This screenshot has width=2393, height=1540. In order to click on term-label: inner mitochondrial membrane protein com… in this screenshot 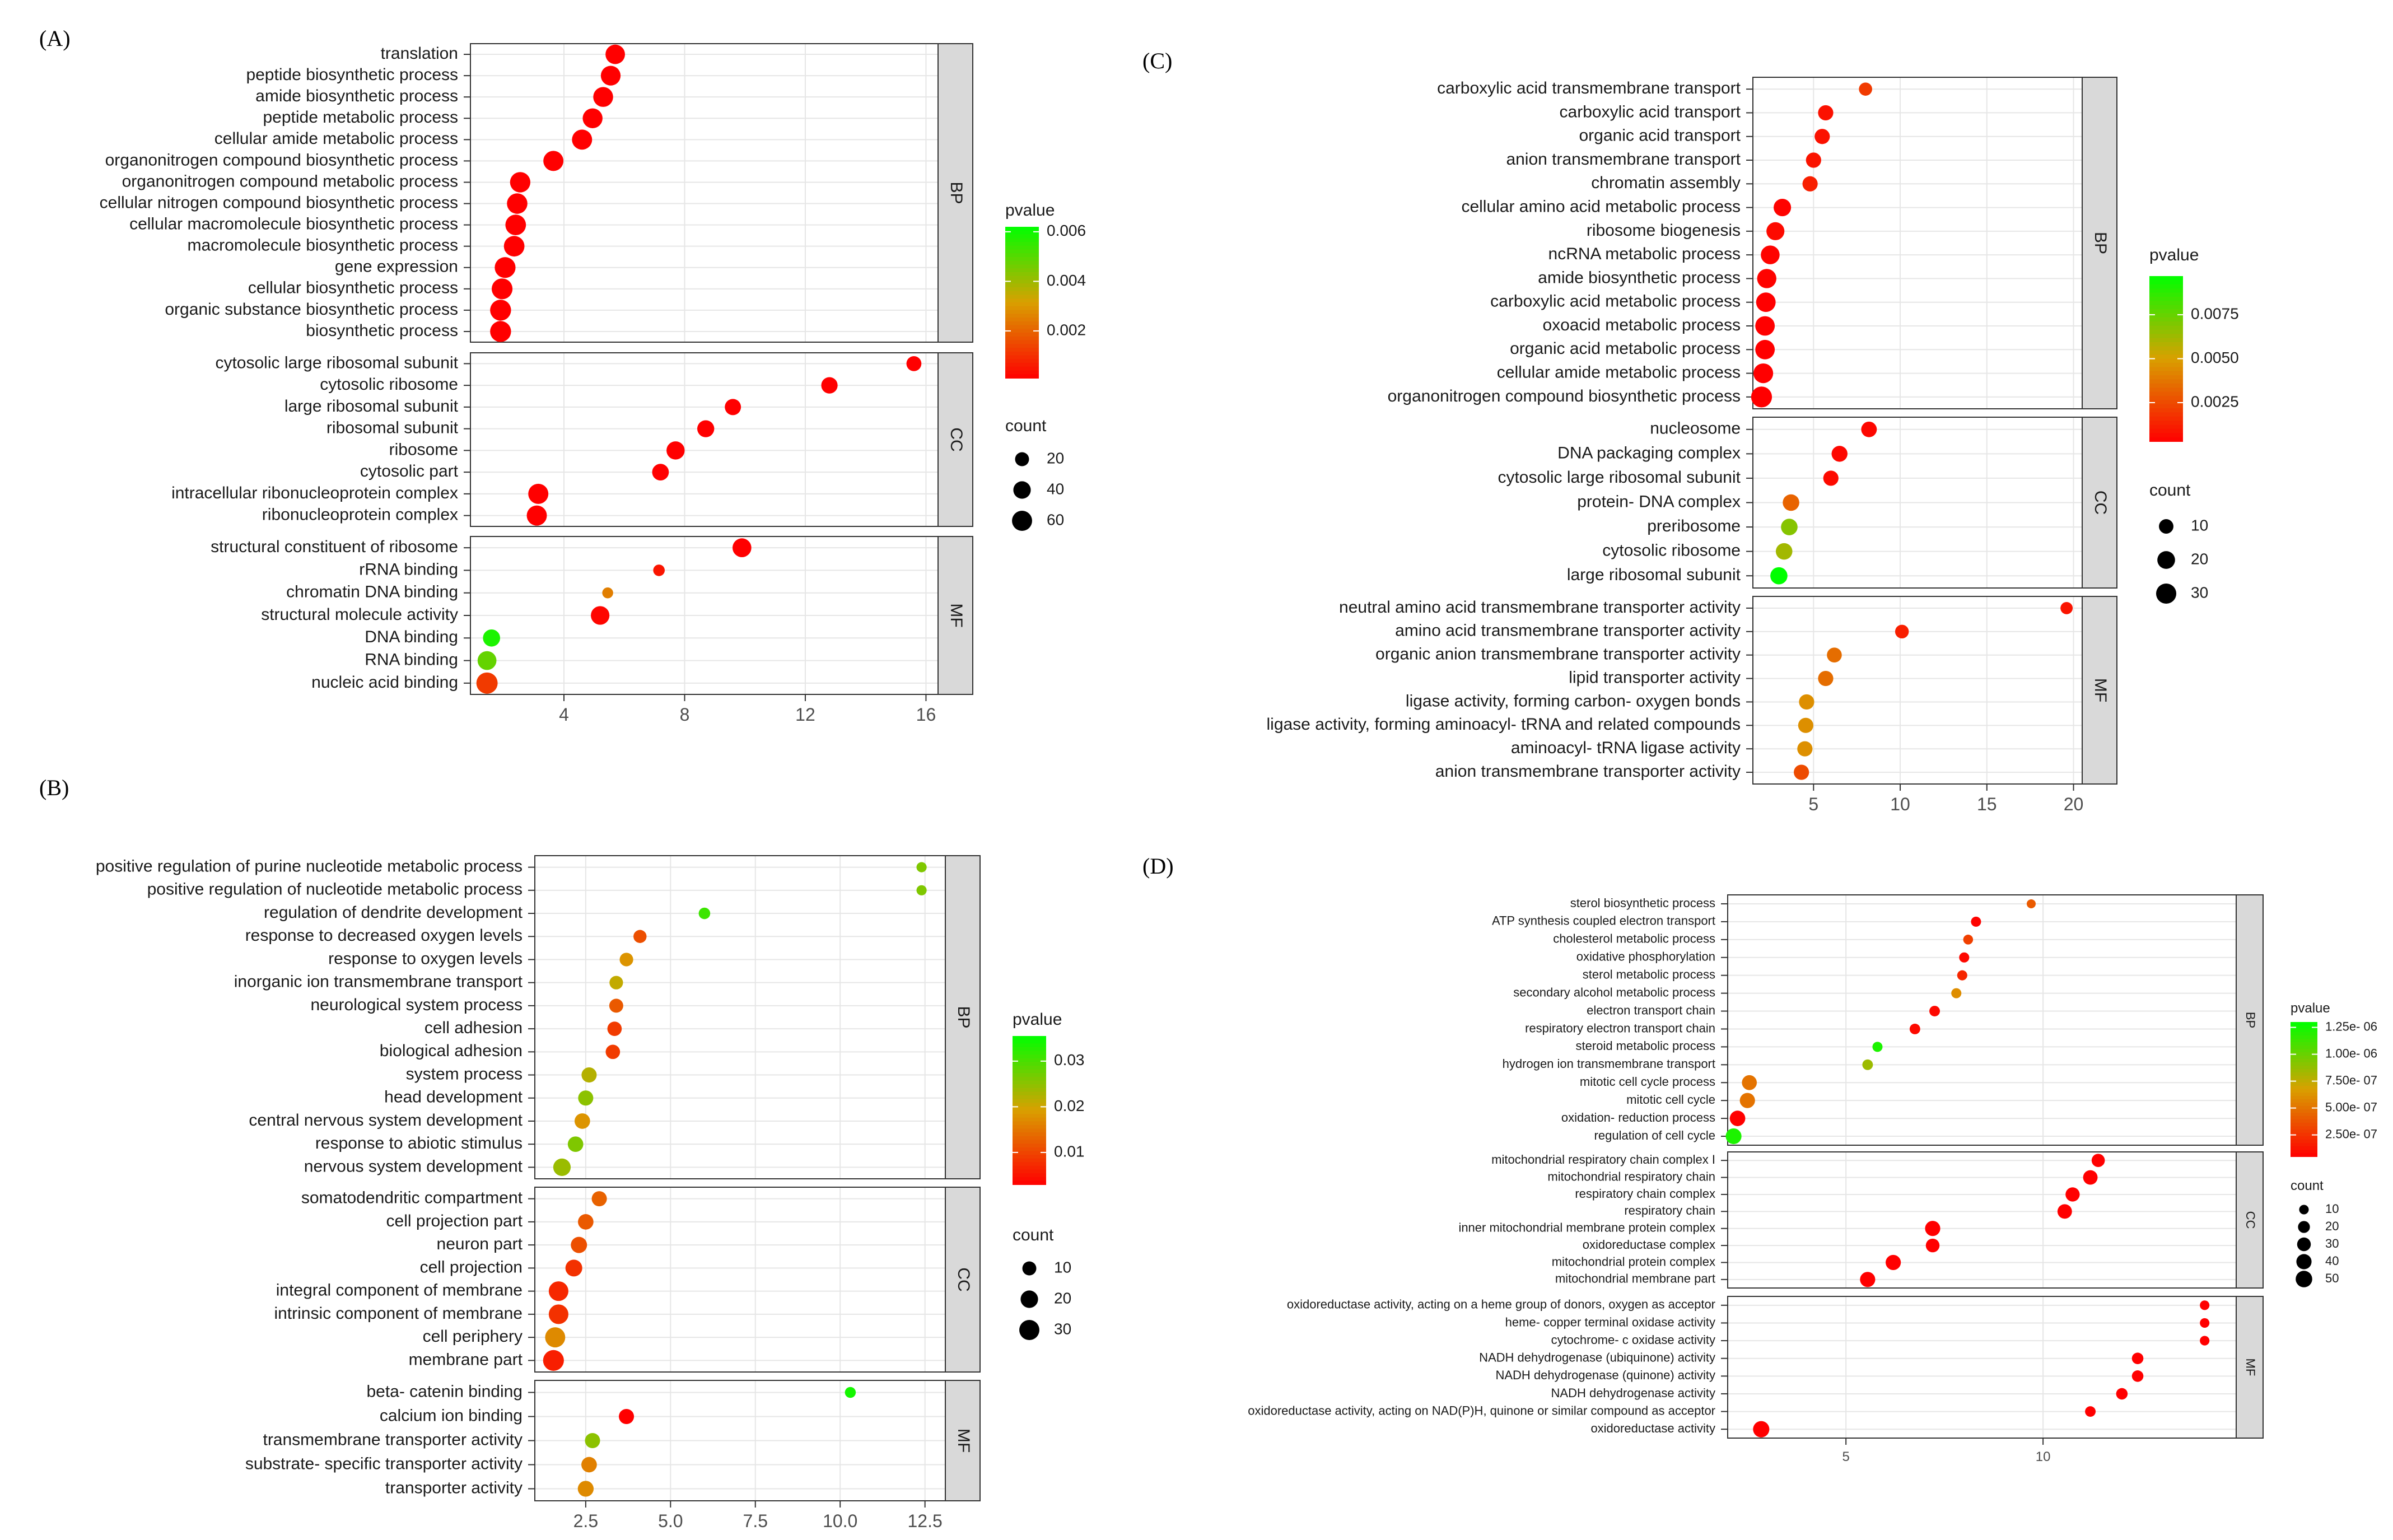, I will do `click(1586, 1228)`.